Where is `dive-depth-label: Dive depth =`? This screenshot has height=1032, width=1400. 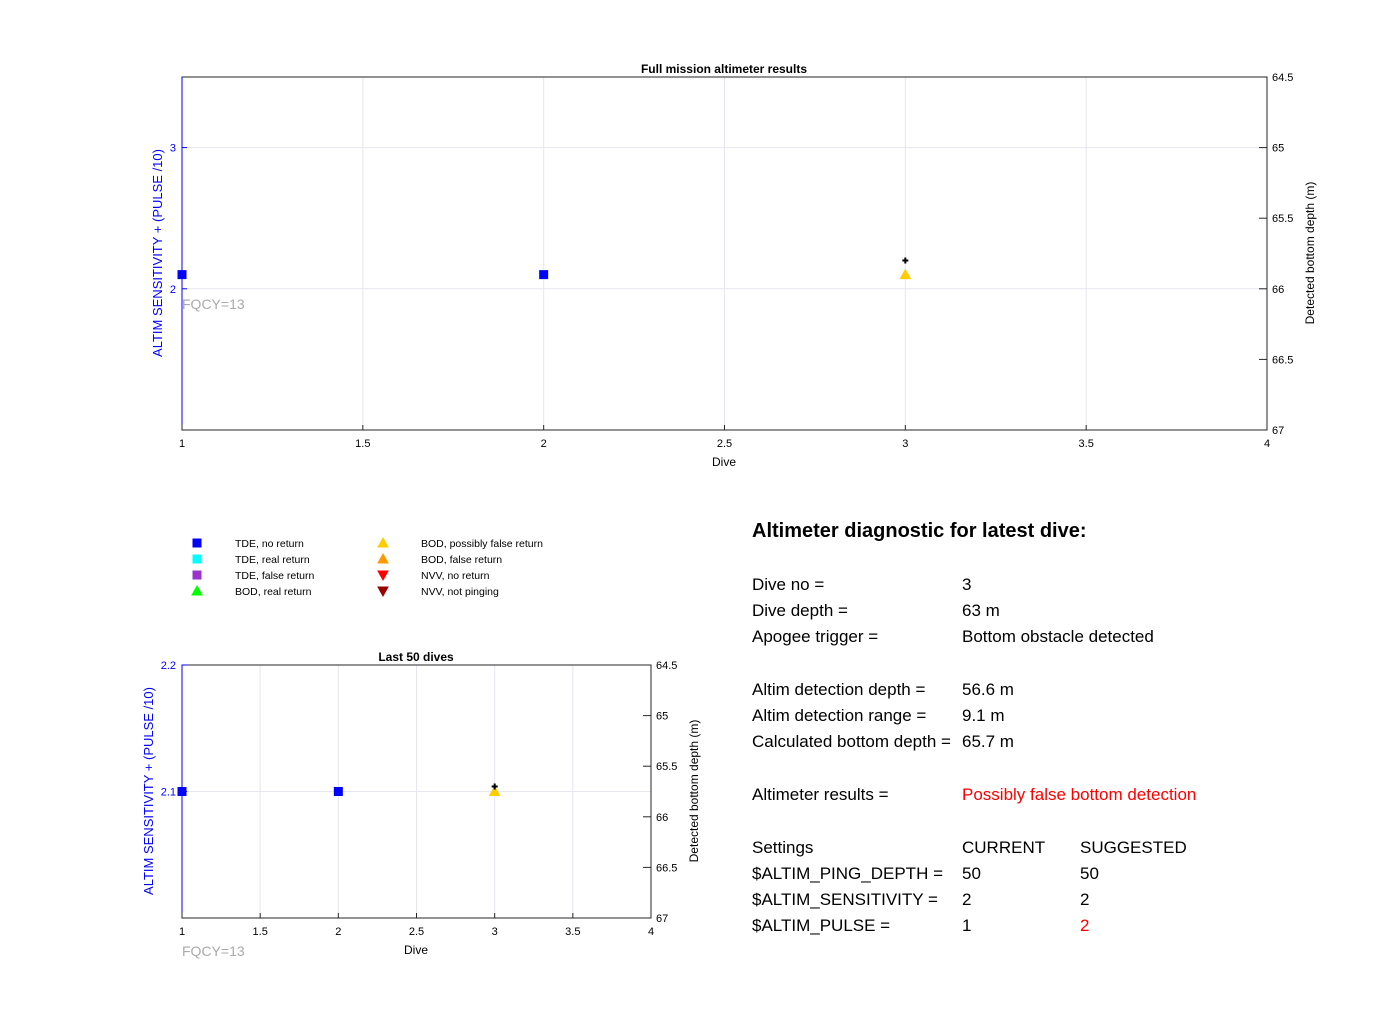 dive-depth-label: Dive depth = is located at coordinates (800, 610).